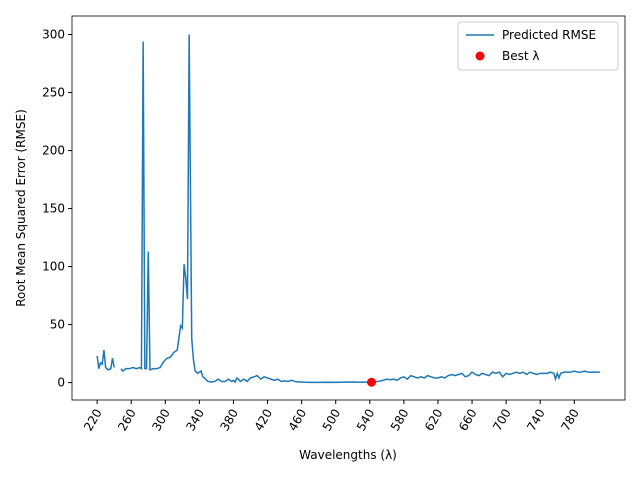 This screenshot has height=484, width=640. I want to click on legend-label: Best λ, so click(521, 56).